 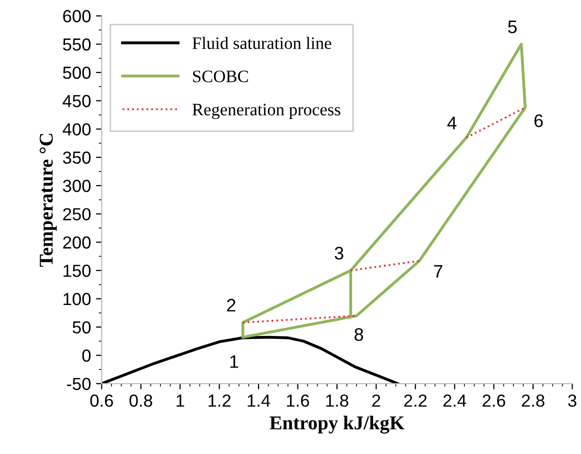 What do you see at coordinates (180, 400) in the screenshot?
I see `x-tick-label: 1` at bounding box center [180, 400].